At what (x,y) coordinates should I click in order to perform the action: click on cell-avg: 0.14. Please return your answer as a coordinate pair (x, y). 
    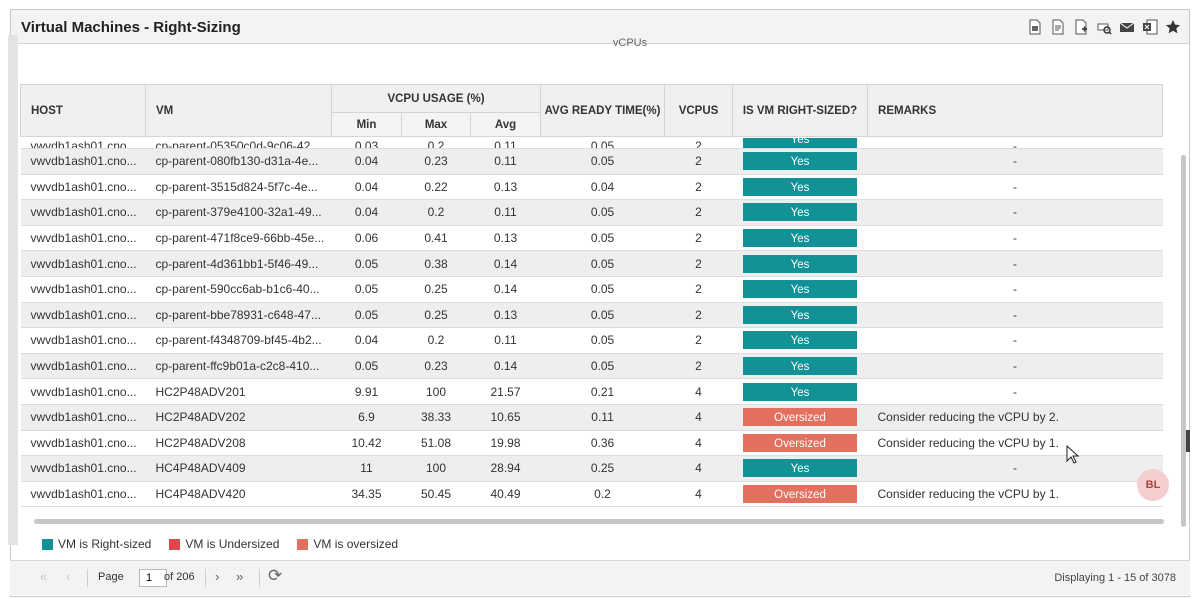
    Looking at the image, I should click on (505, 366).